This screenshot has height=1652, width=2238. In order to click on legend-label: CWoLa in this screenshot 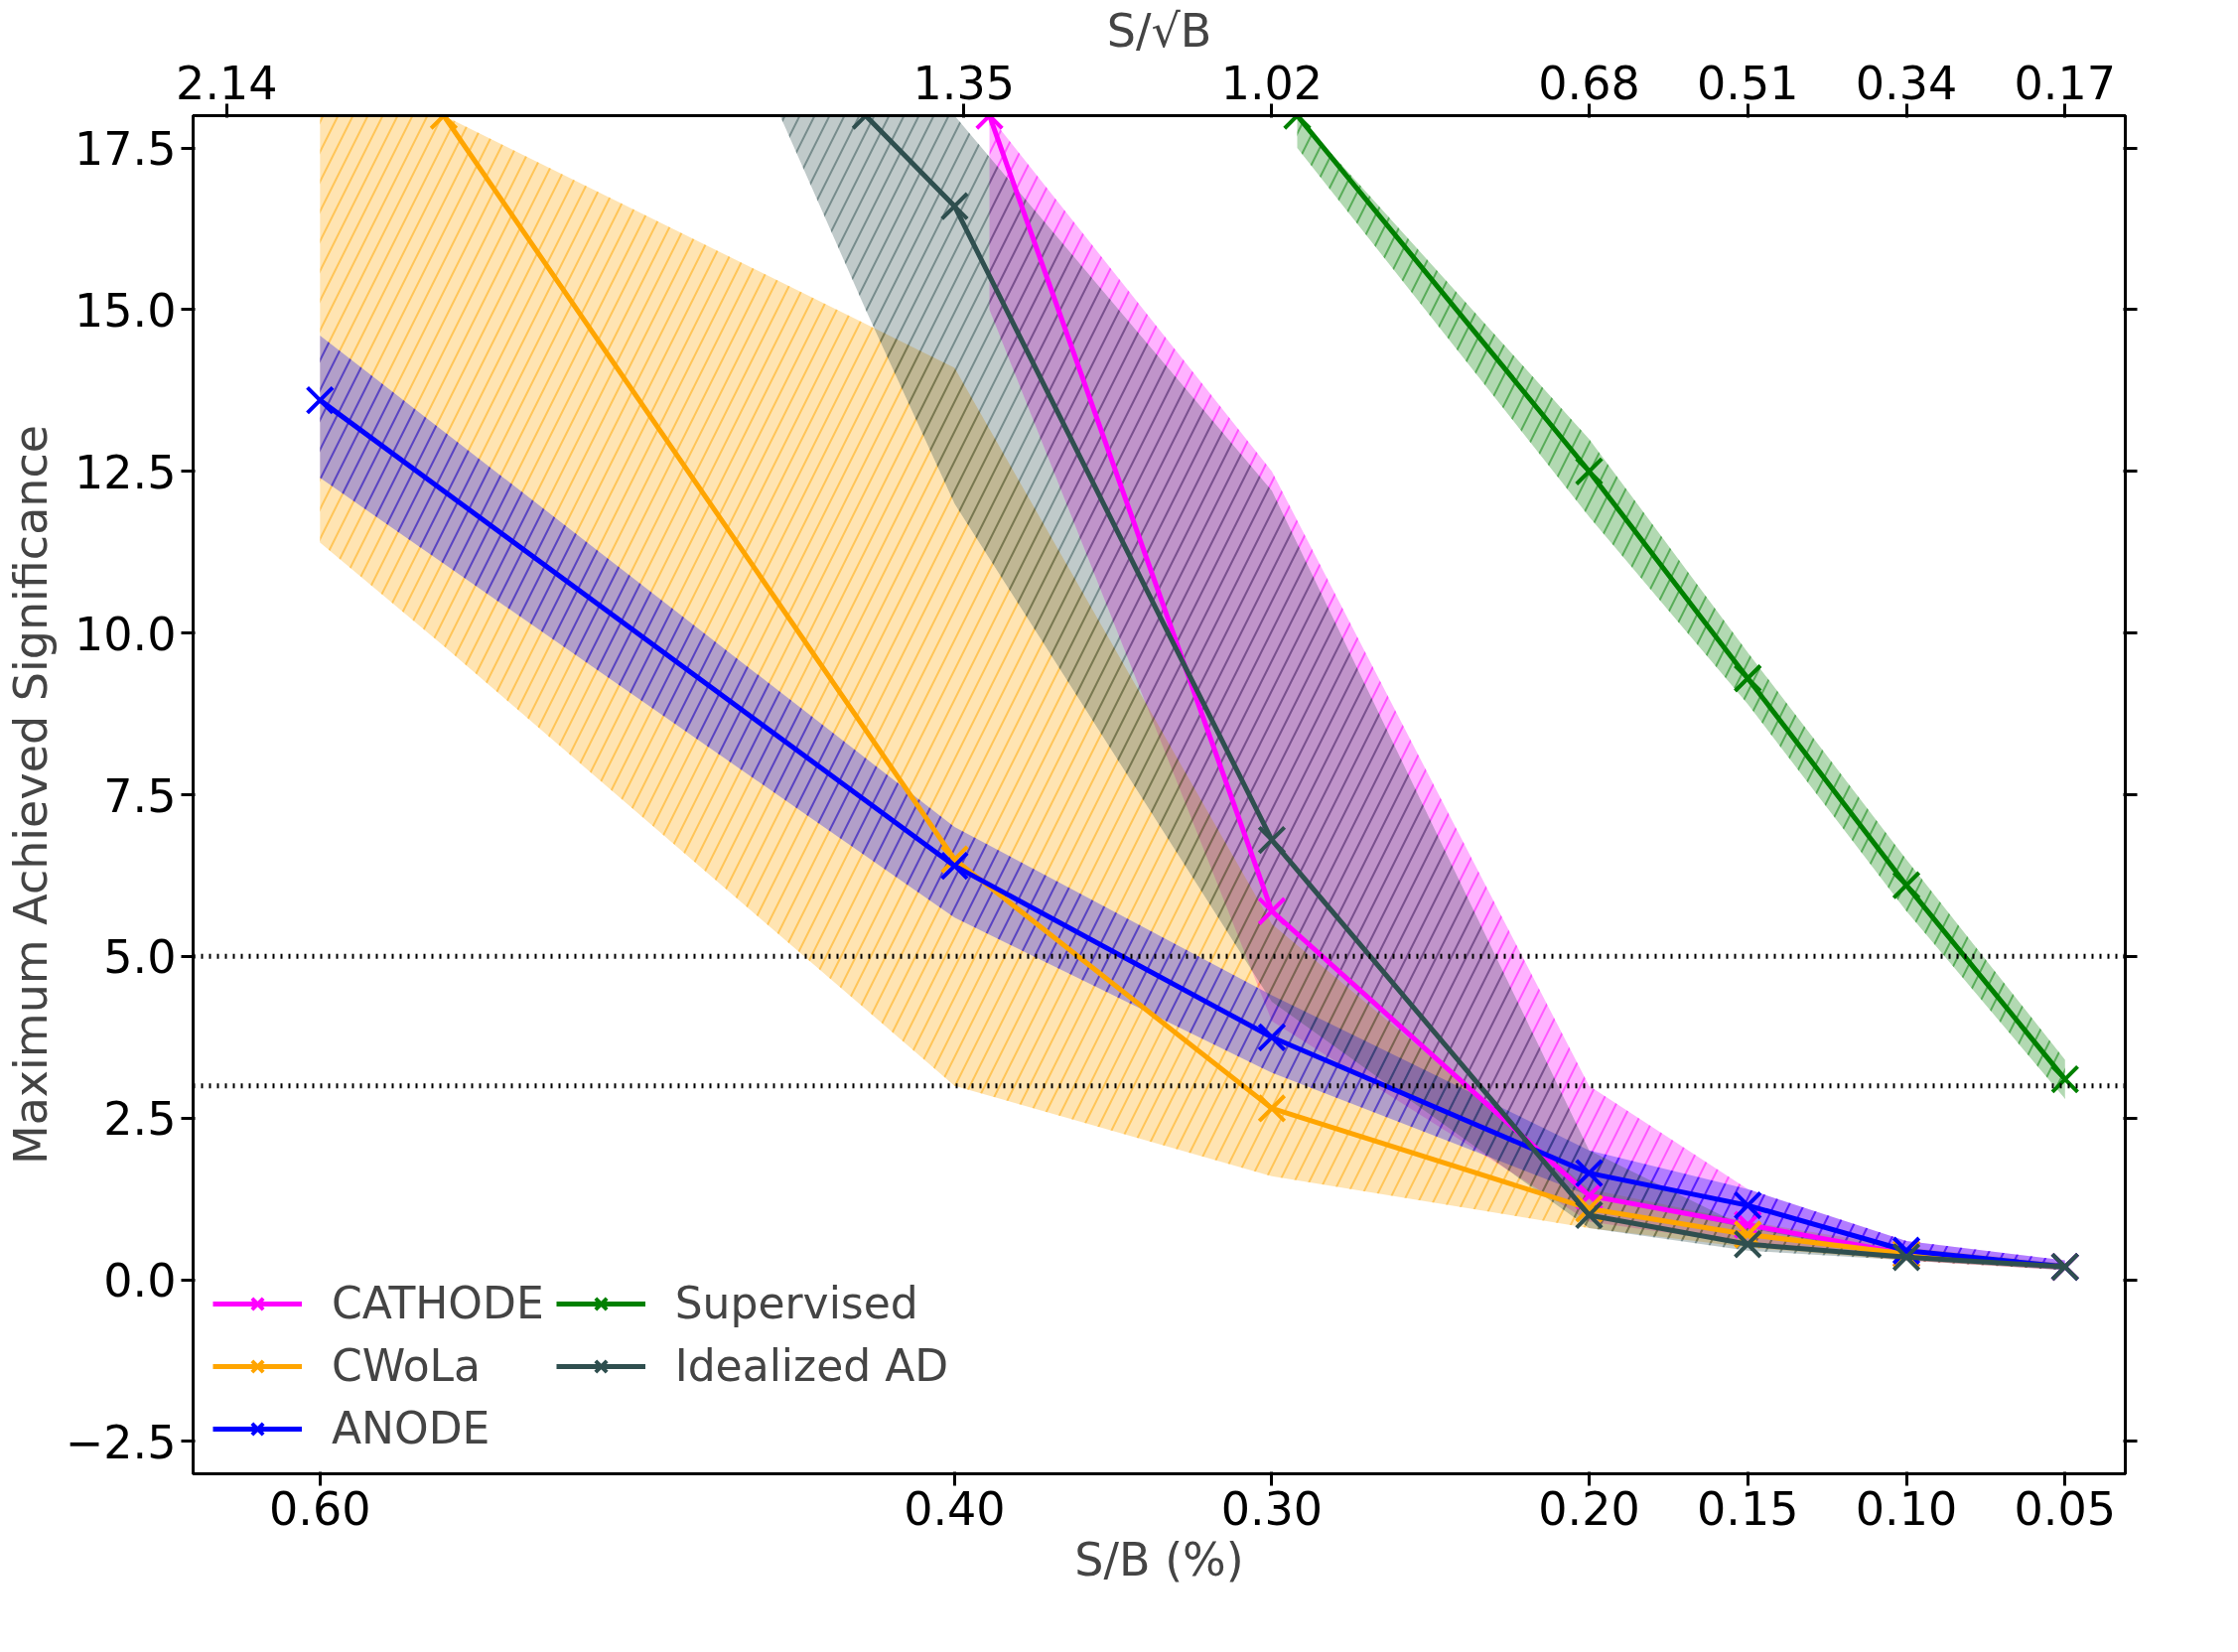, I will do `click(407, 1366)`.